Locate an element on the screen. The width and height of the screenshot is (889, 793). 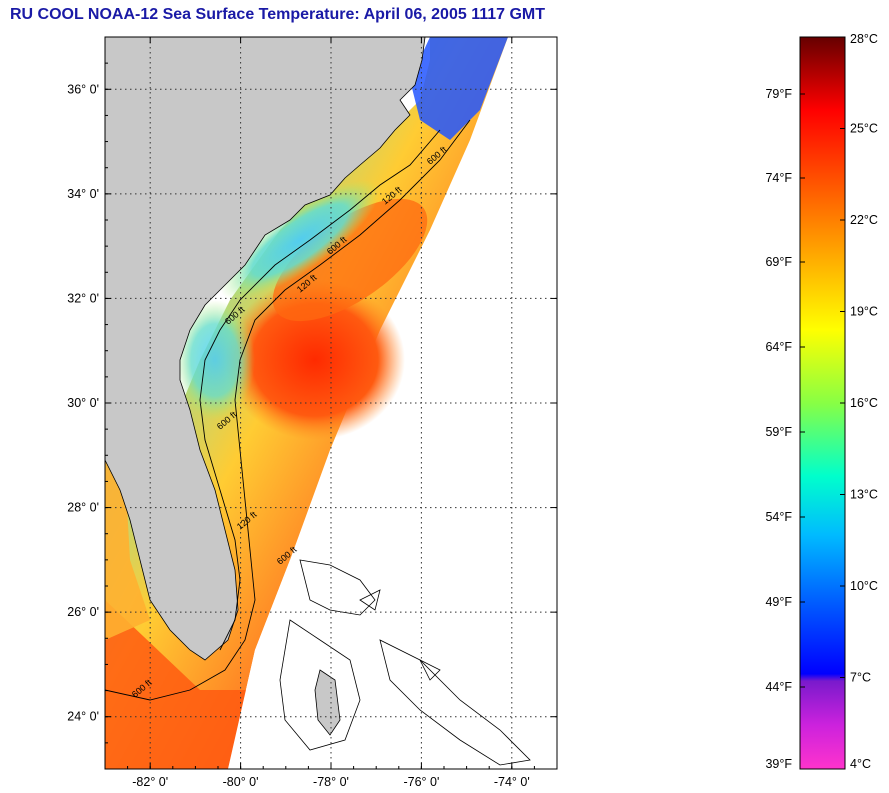
colorbar-fahrenheit-label: 74°F is located at coordinates (778, 178).